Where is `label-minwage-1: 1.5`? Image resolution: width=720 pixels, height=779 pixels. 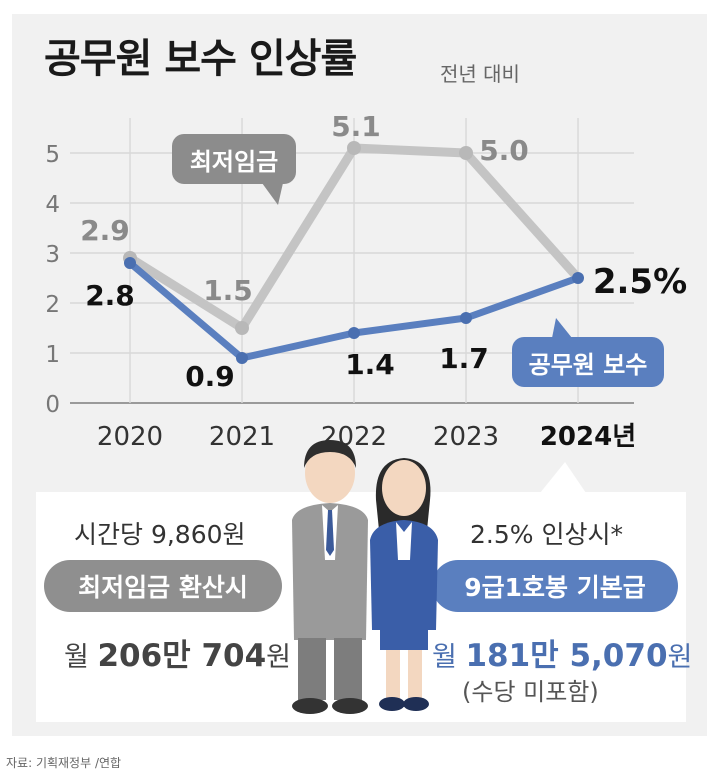 label-minwage-1: 1.5 is located at coordinates (228, 290).